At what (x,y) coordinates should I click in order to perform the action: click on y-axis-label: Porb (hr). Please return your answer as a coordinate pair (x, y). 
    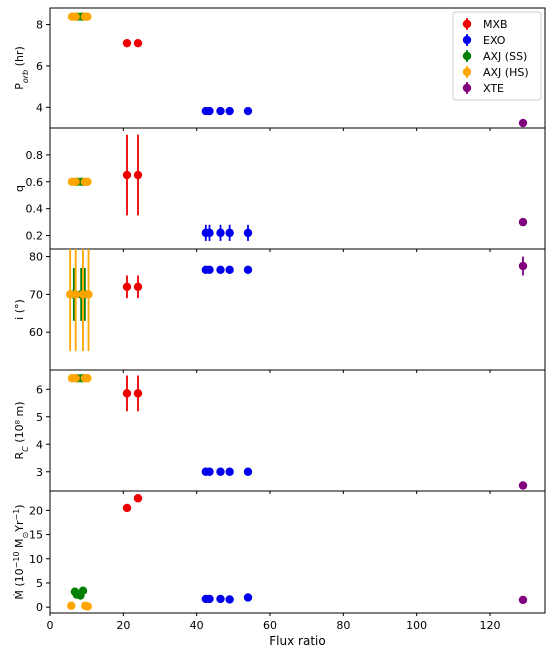
    Looking at the image, I should click on (21, 67).